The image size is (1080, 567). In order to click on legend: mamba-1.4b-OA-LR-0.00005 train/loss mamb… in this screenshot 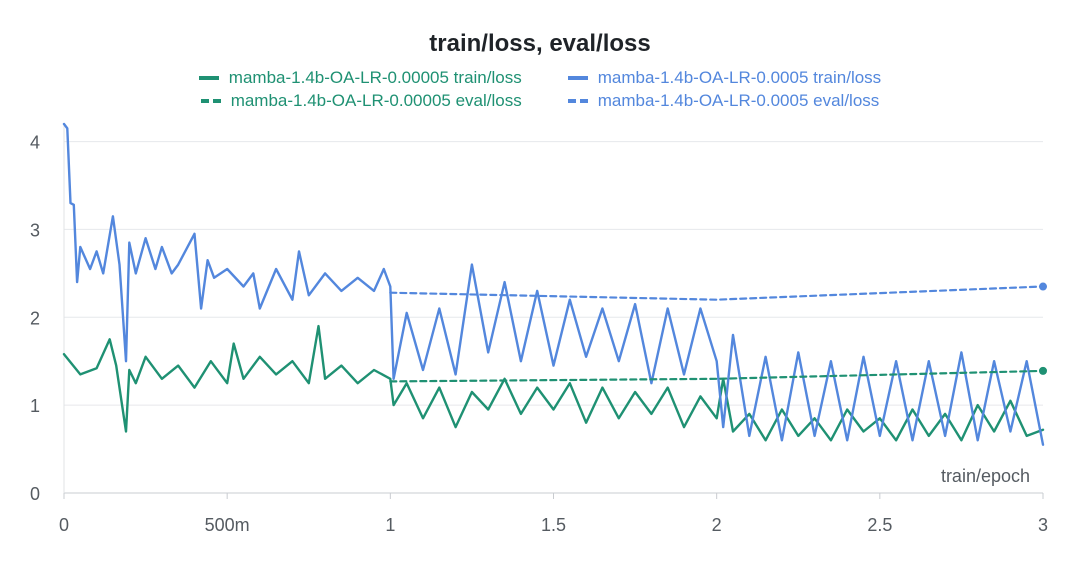, I will do `click(540, 89)`.